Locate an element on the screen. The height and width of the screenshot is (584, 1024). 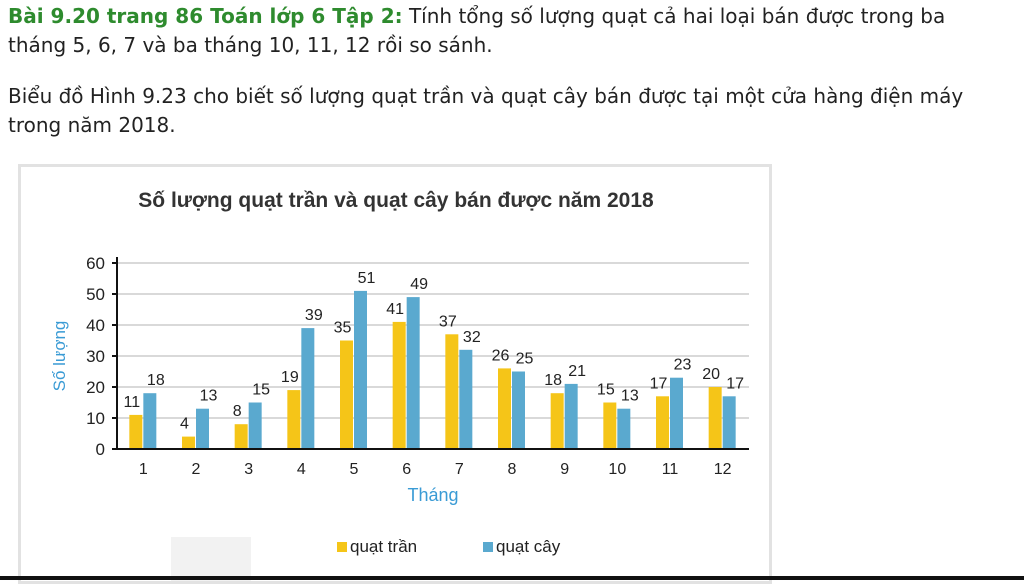
x-tick-label: 1 is located at coordinates (143, 469).